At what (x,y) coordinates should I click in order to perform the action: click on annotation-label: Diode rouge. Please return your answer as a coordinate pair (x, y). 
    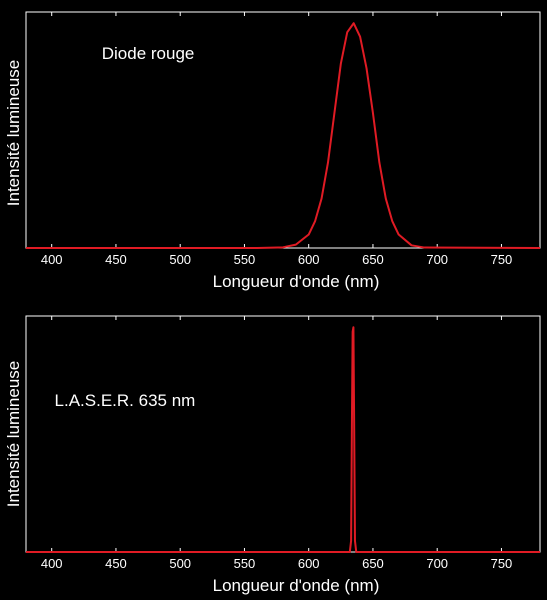
    Looking at the image, I should click on (148, 53).